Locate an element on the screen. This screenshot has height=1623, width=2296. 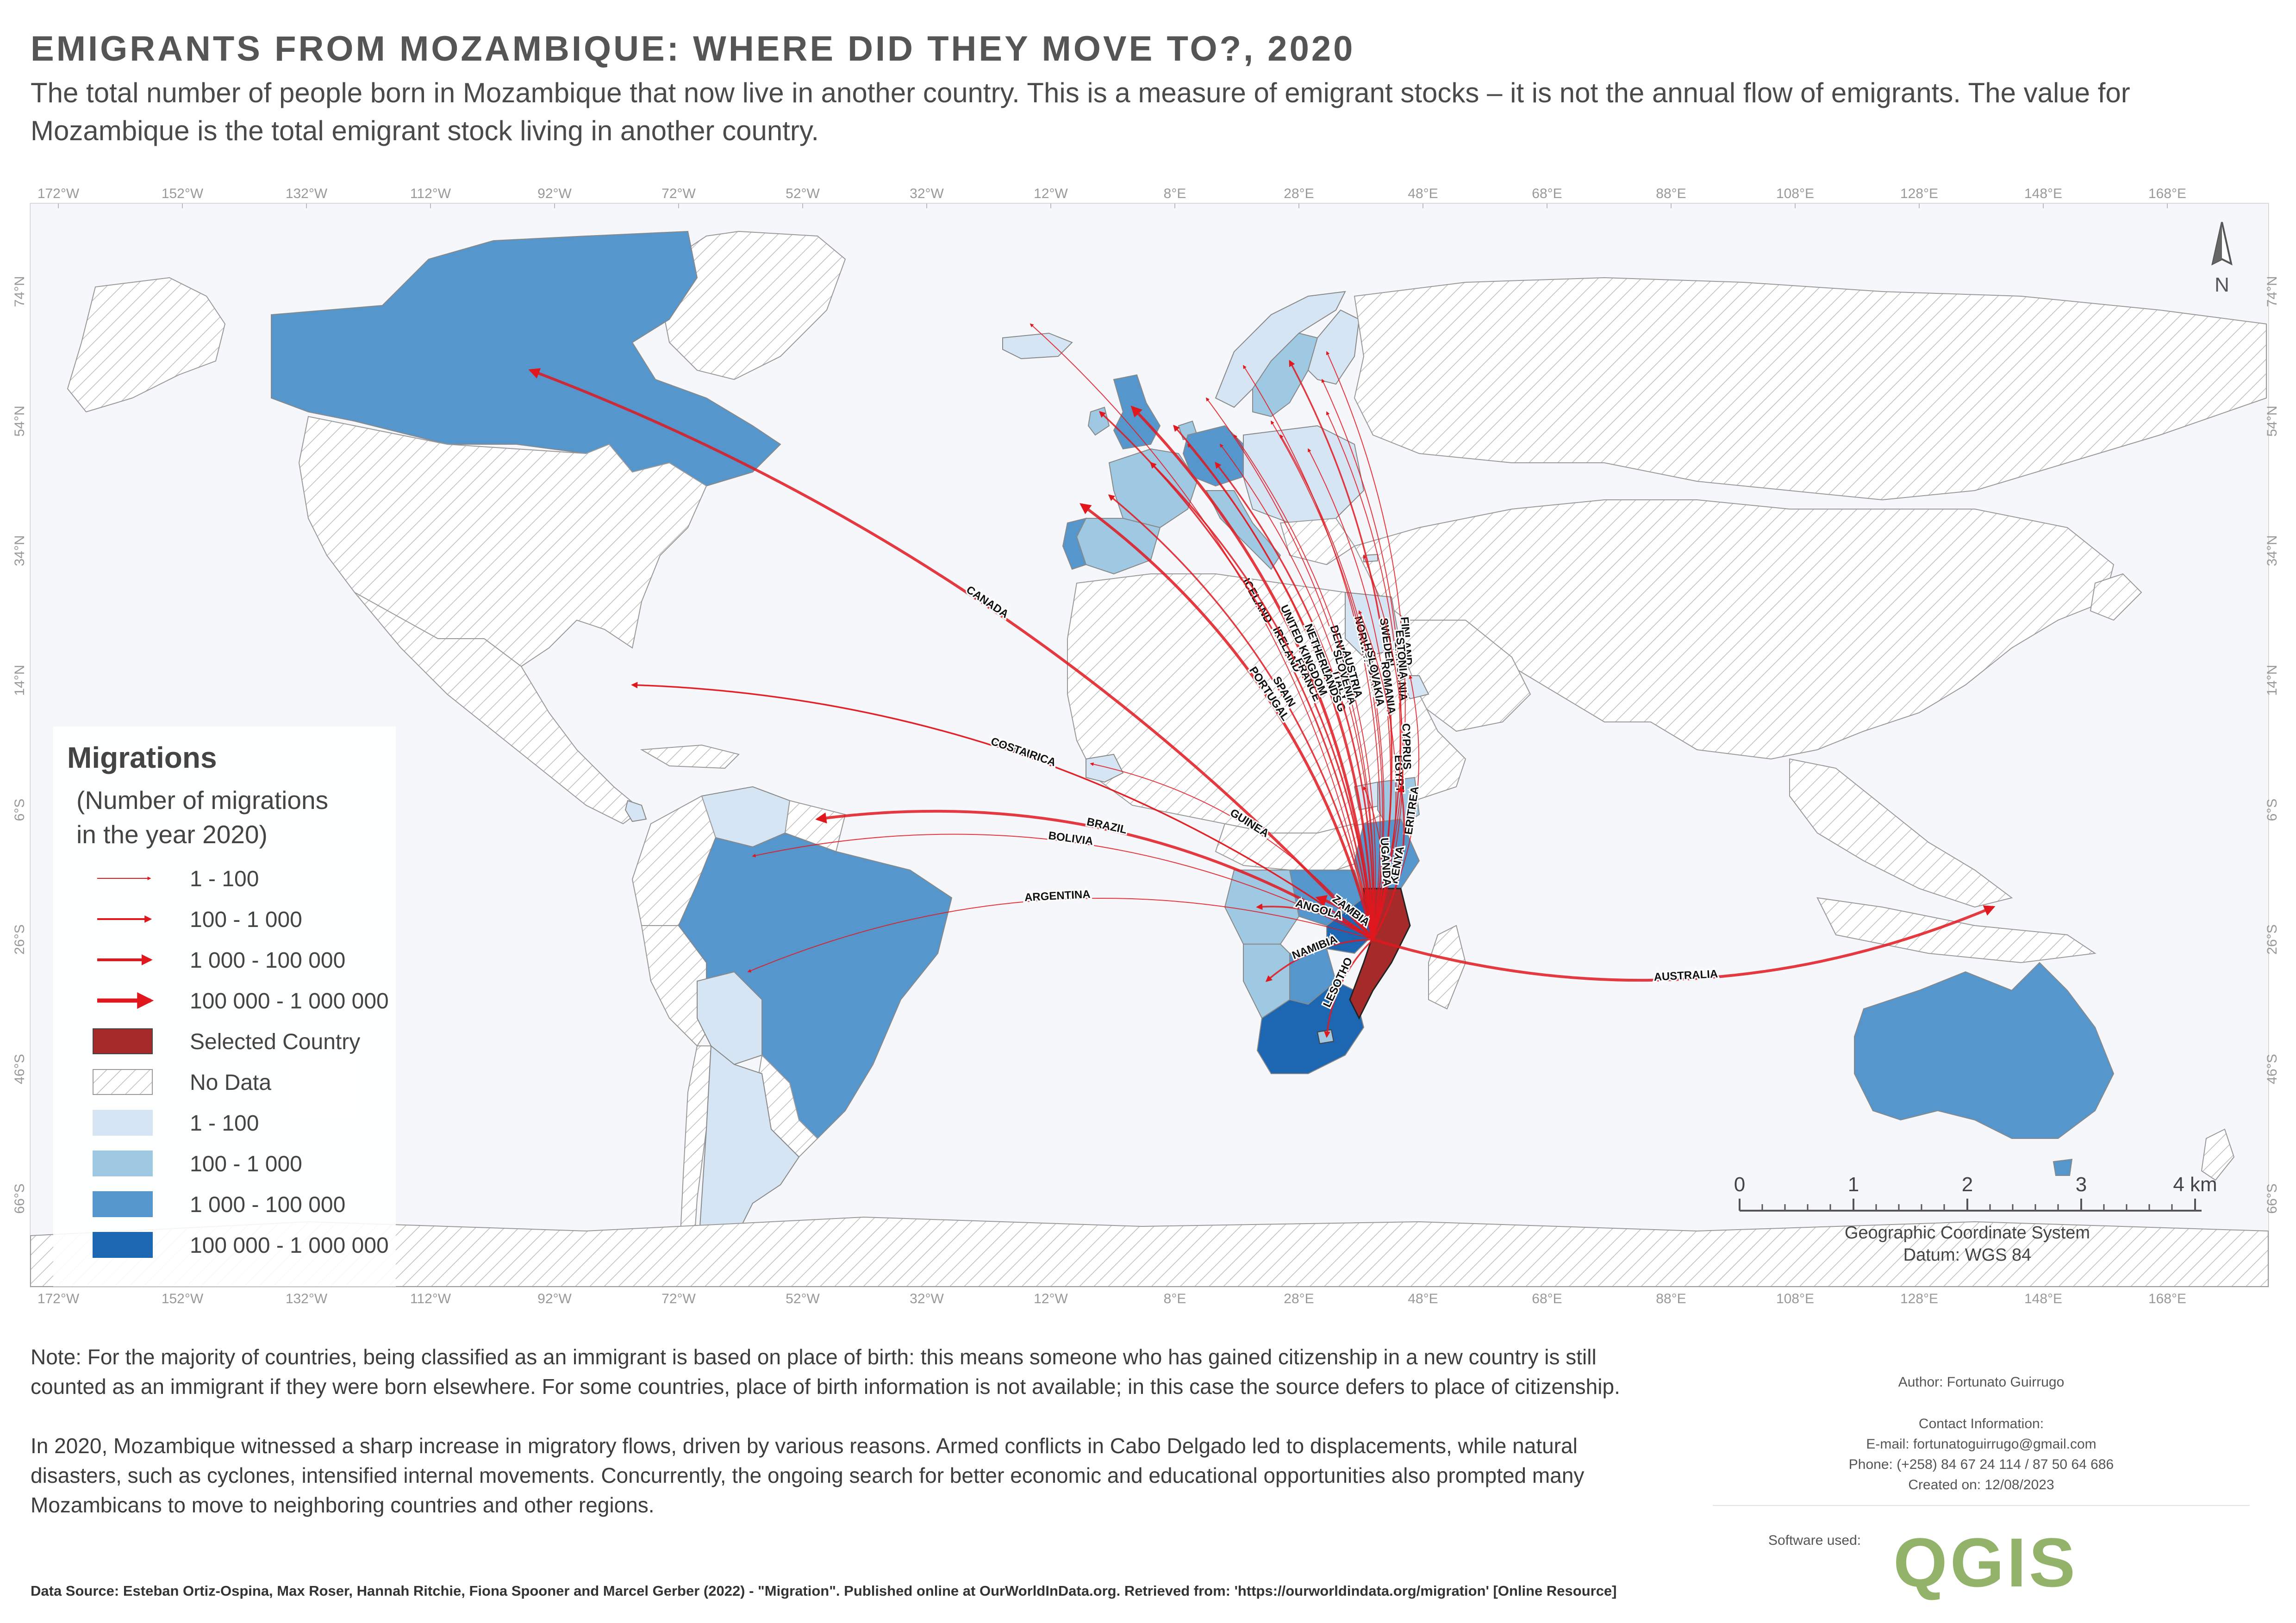
flow-arrow-bolivia is located at coordinates (1062, 886).